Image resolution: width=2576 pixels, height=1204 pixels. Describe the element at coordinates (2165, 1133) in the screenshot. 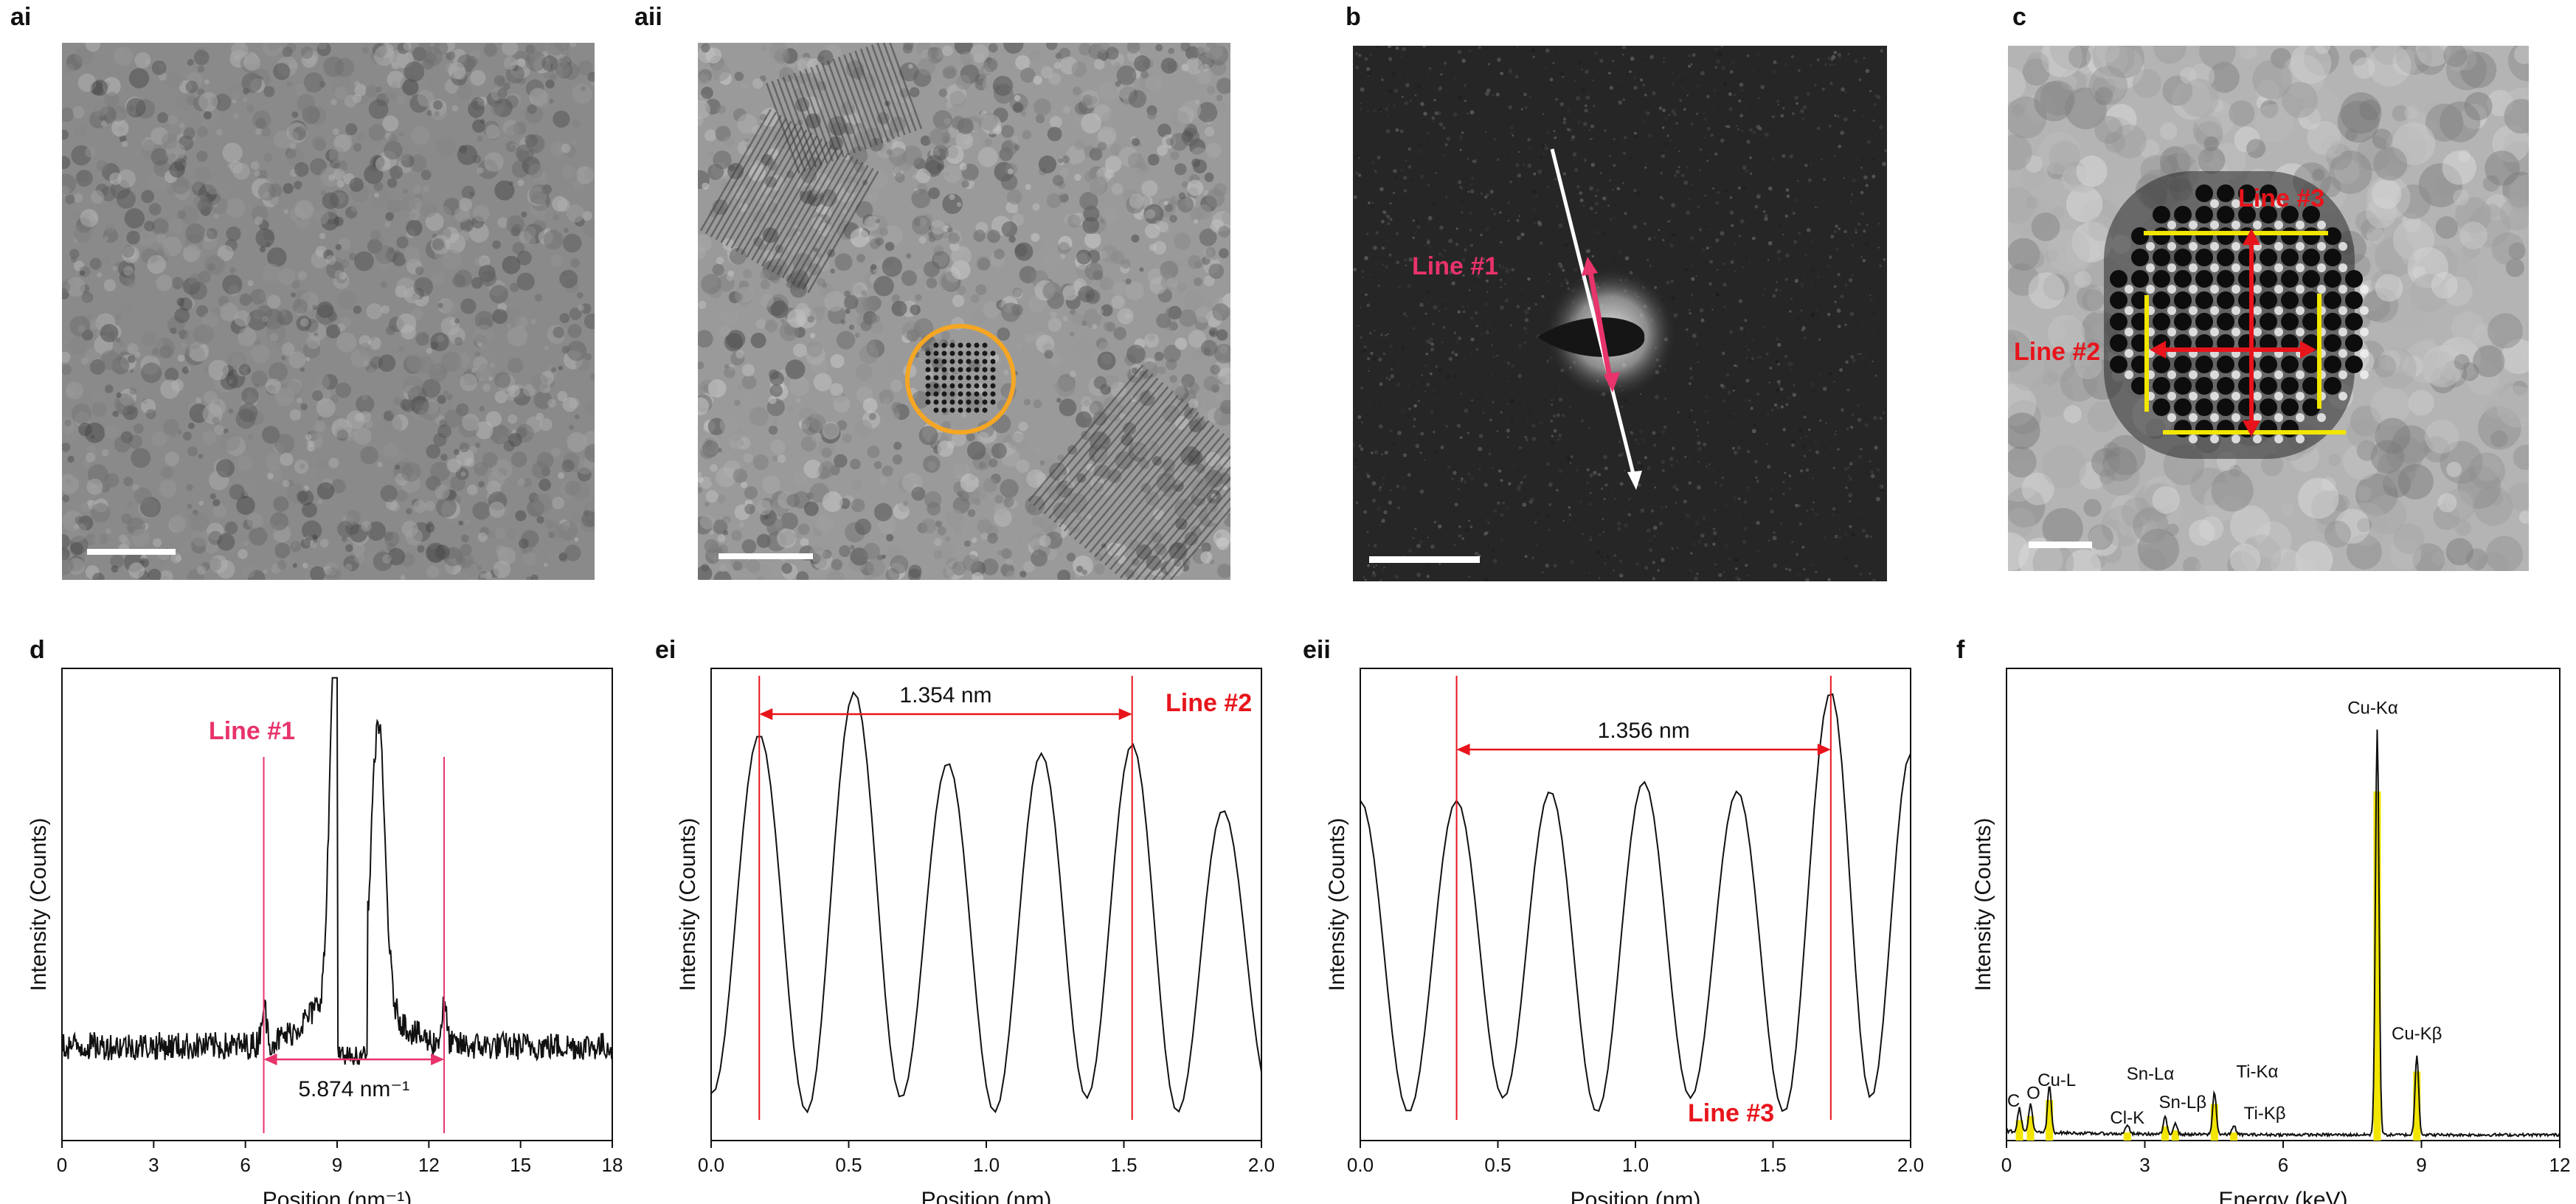

I see `peak-fill-sn-l` at that location.